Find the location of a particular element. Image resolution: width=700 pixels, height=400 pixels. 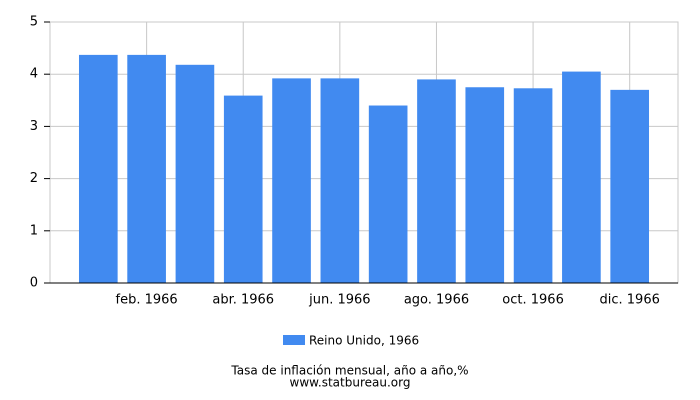

y-tick-label: 1 is located at coordinates (34, 230).